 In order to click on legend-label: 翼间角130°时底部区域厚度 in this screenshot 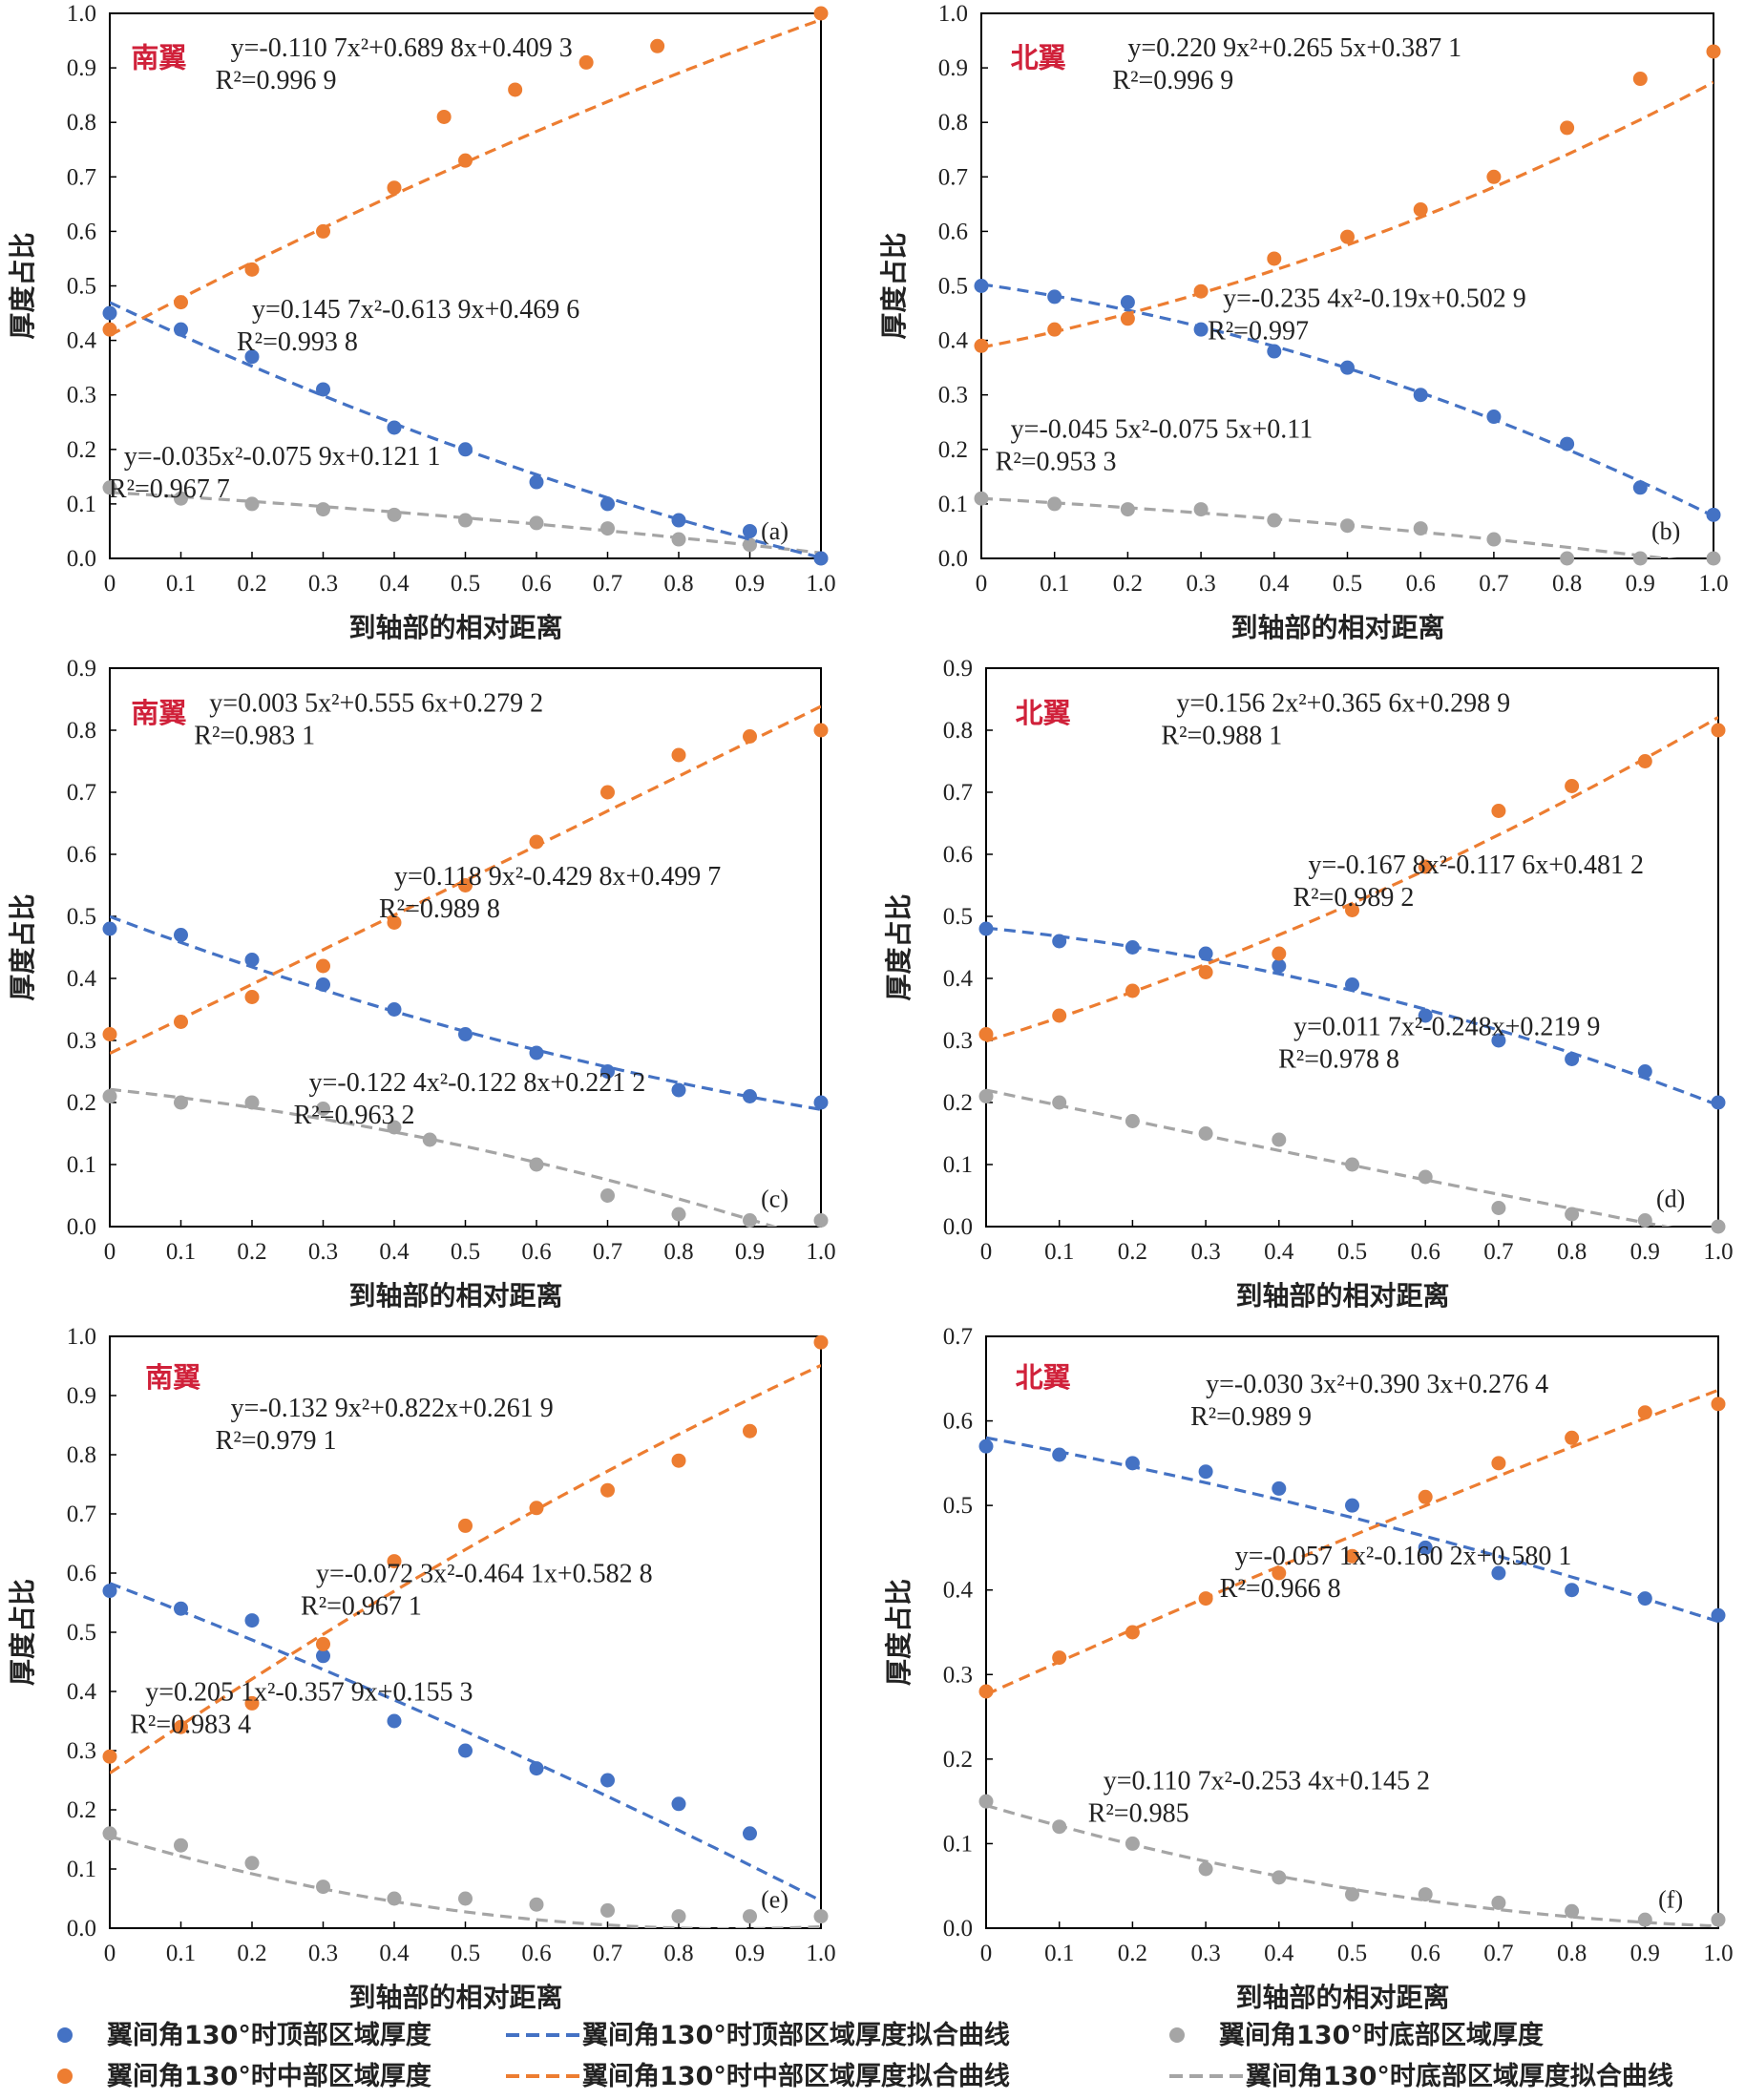, I will do `click(1381, 2035)`.